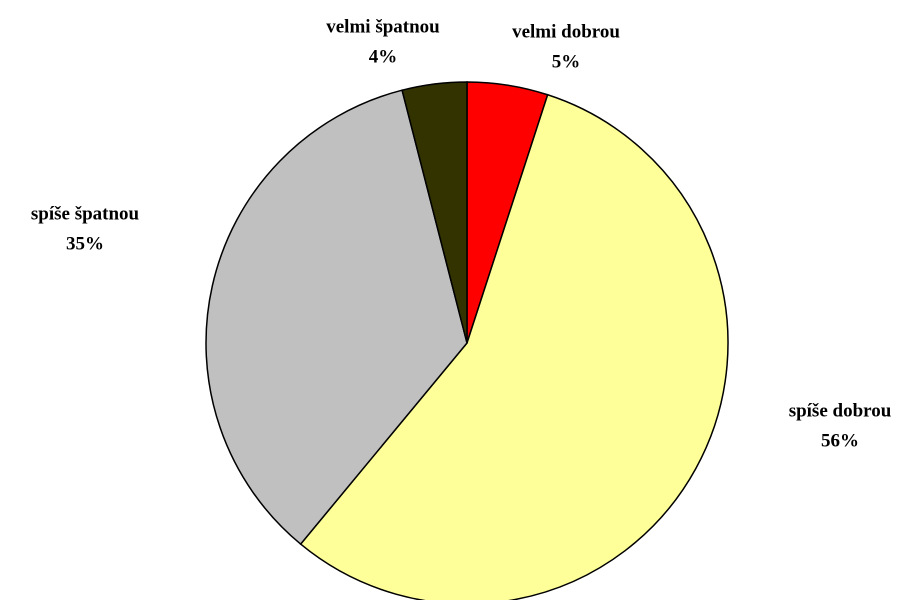 The image size is (912, 600). I want to click on slice-value-label: 5%, so click(566, 61).